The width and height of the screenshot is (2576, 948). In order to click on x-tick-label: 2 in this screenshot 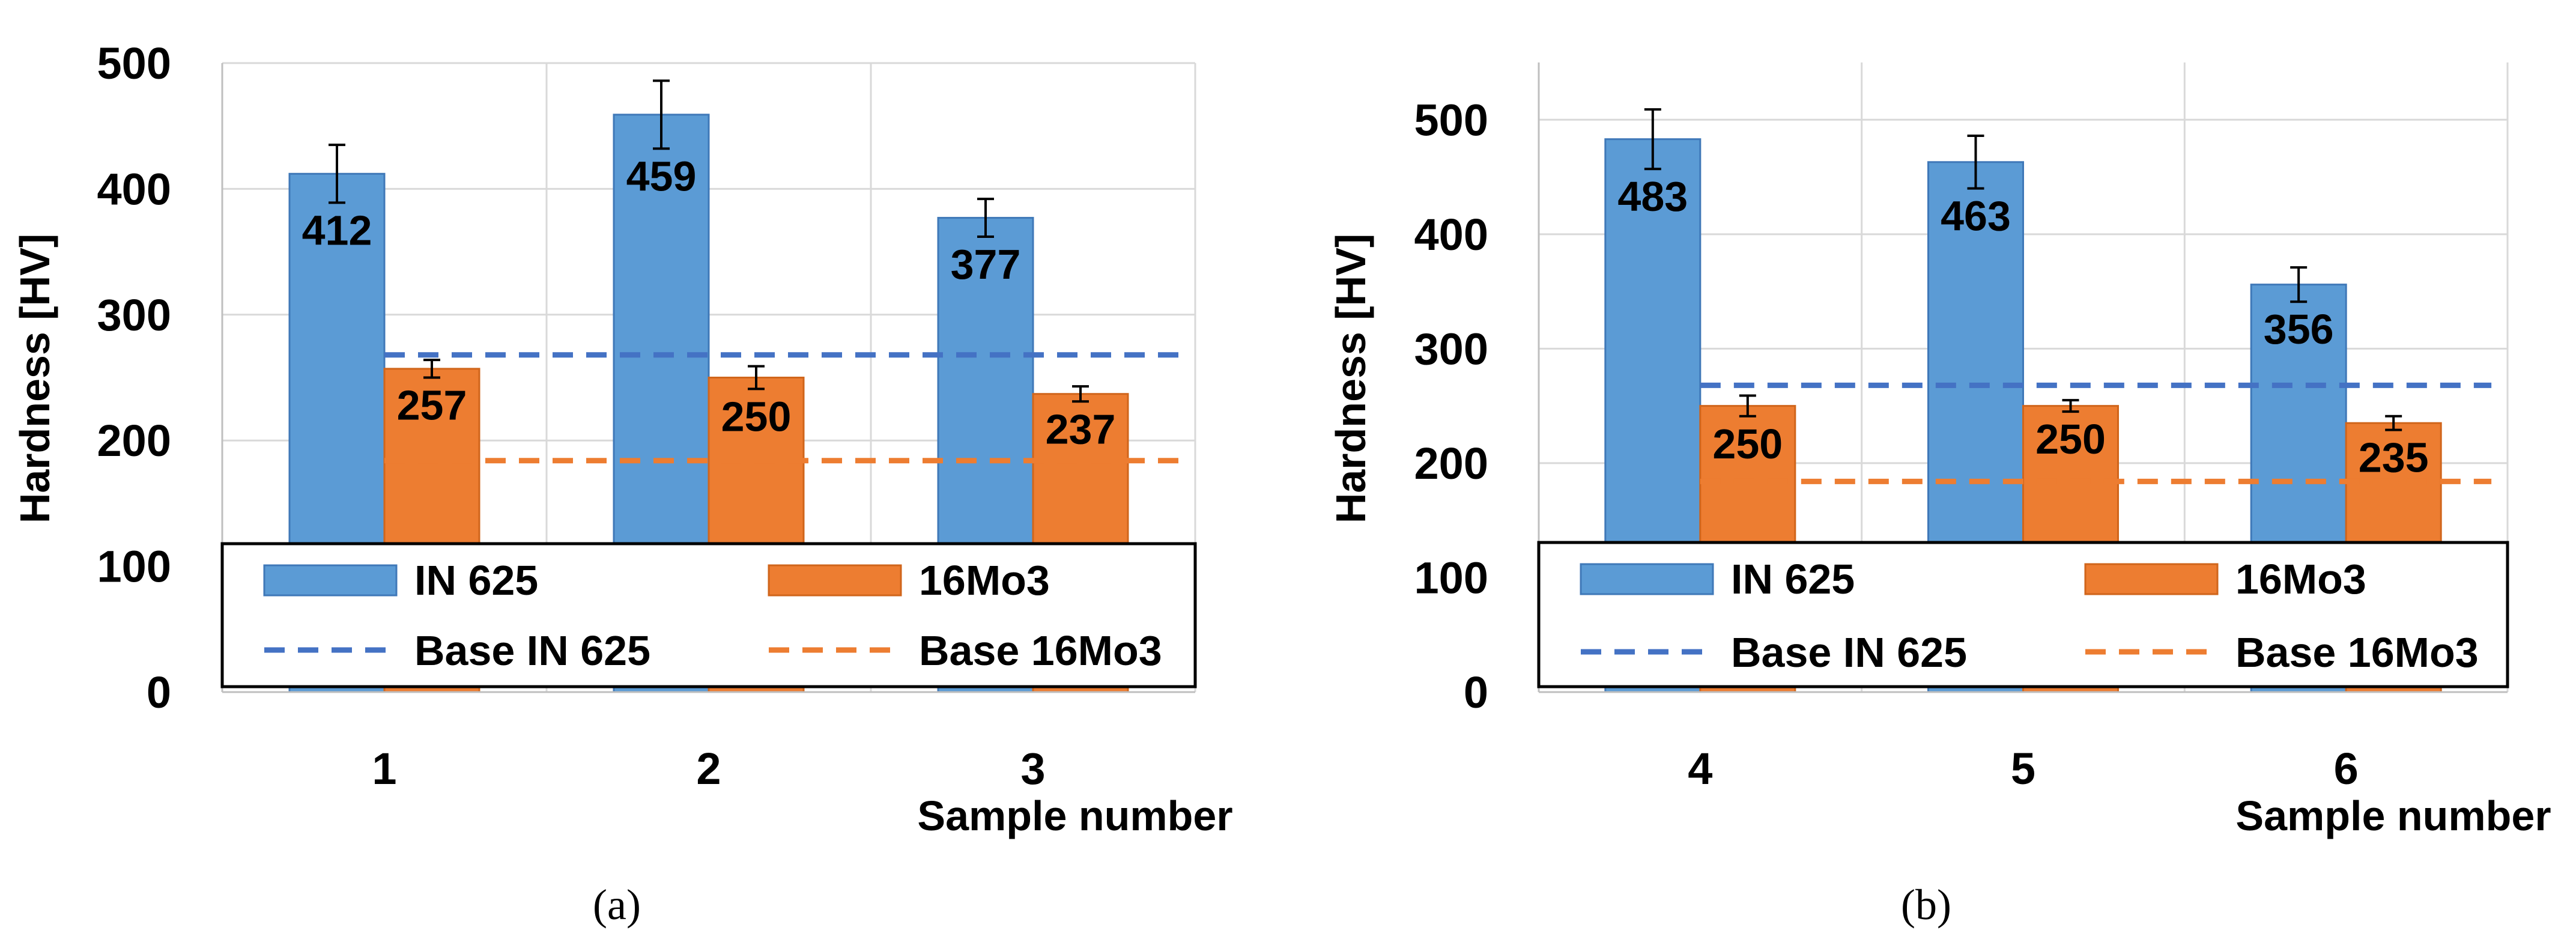, I will do `click(708, 769)`.